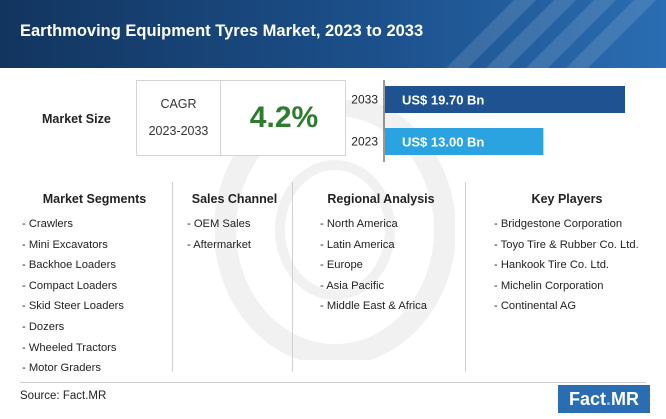  What do you see at coordinates (364, 142) in the screenshot?
I see `tick-label-2023: 2023` at bounding box center [364, 142].